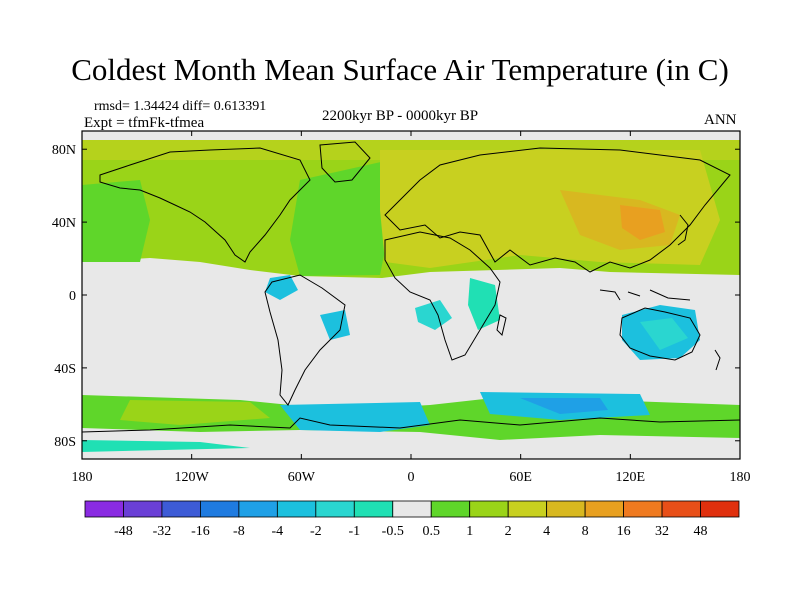  I want to click on colorbar-label: 0.5, so click(431, 531).